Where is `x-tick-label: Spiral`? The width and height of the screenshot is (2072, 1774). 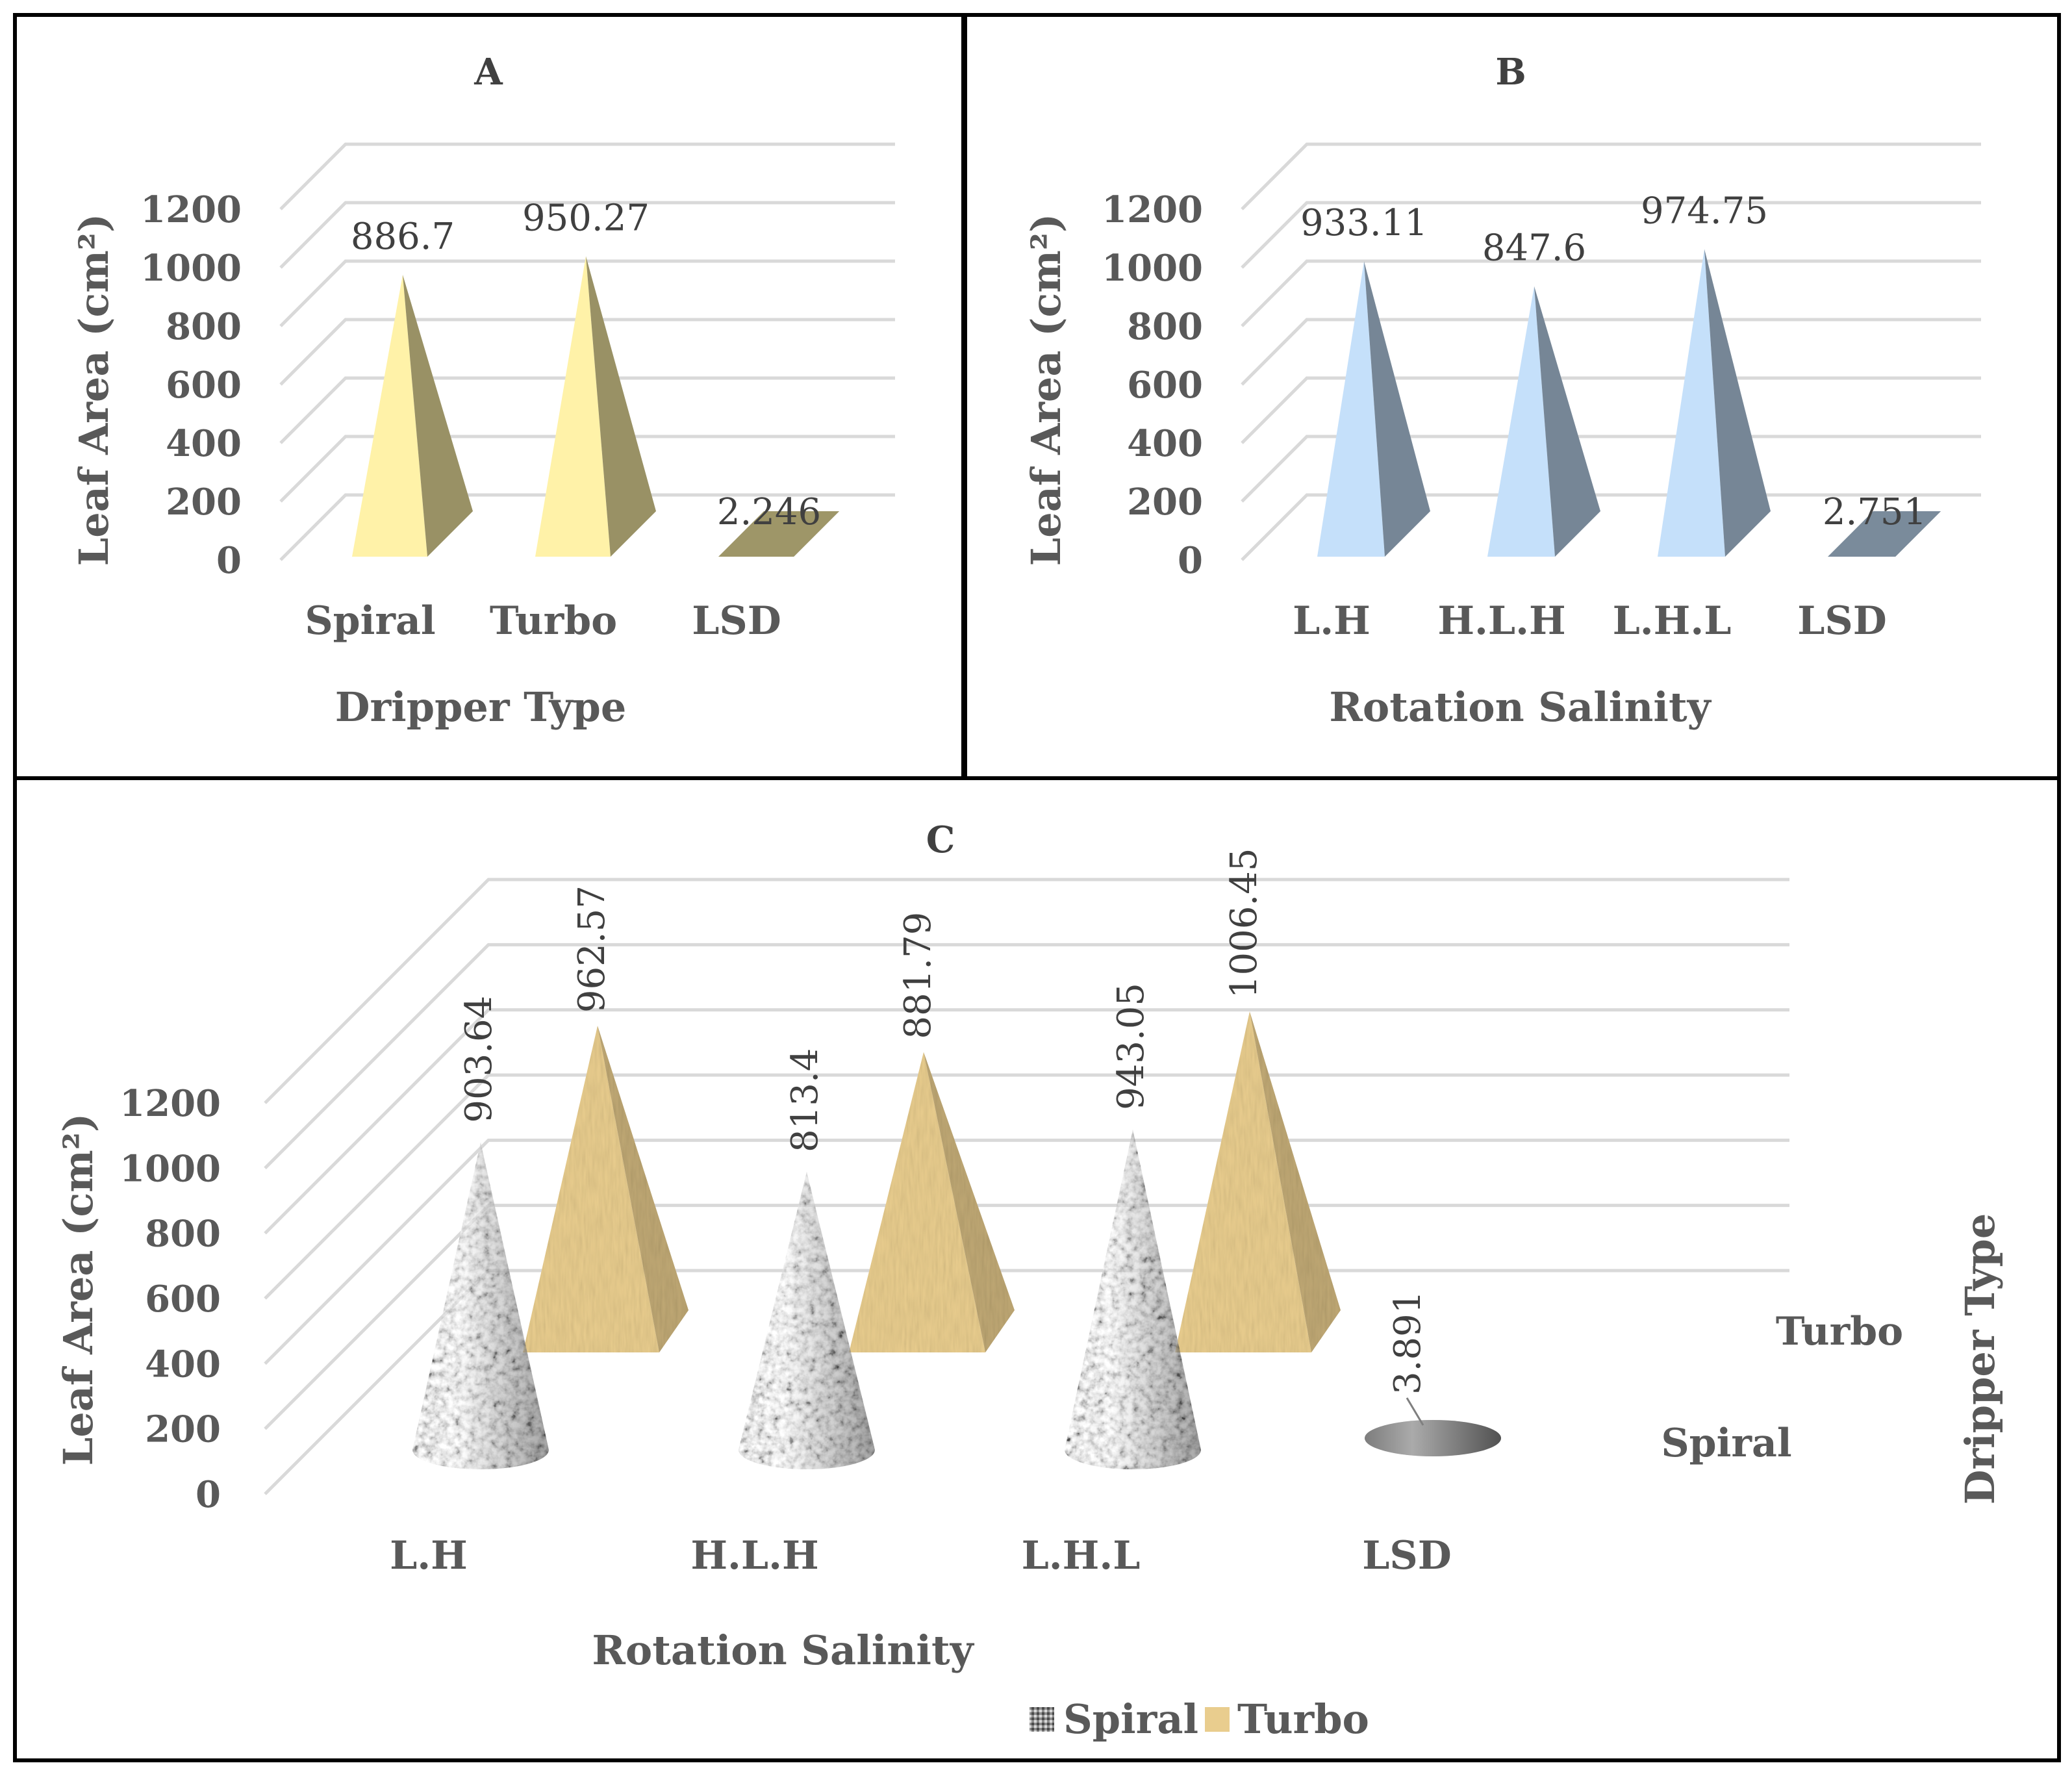
x-tick-label: Spiral is located at coordinates (370, 621).